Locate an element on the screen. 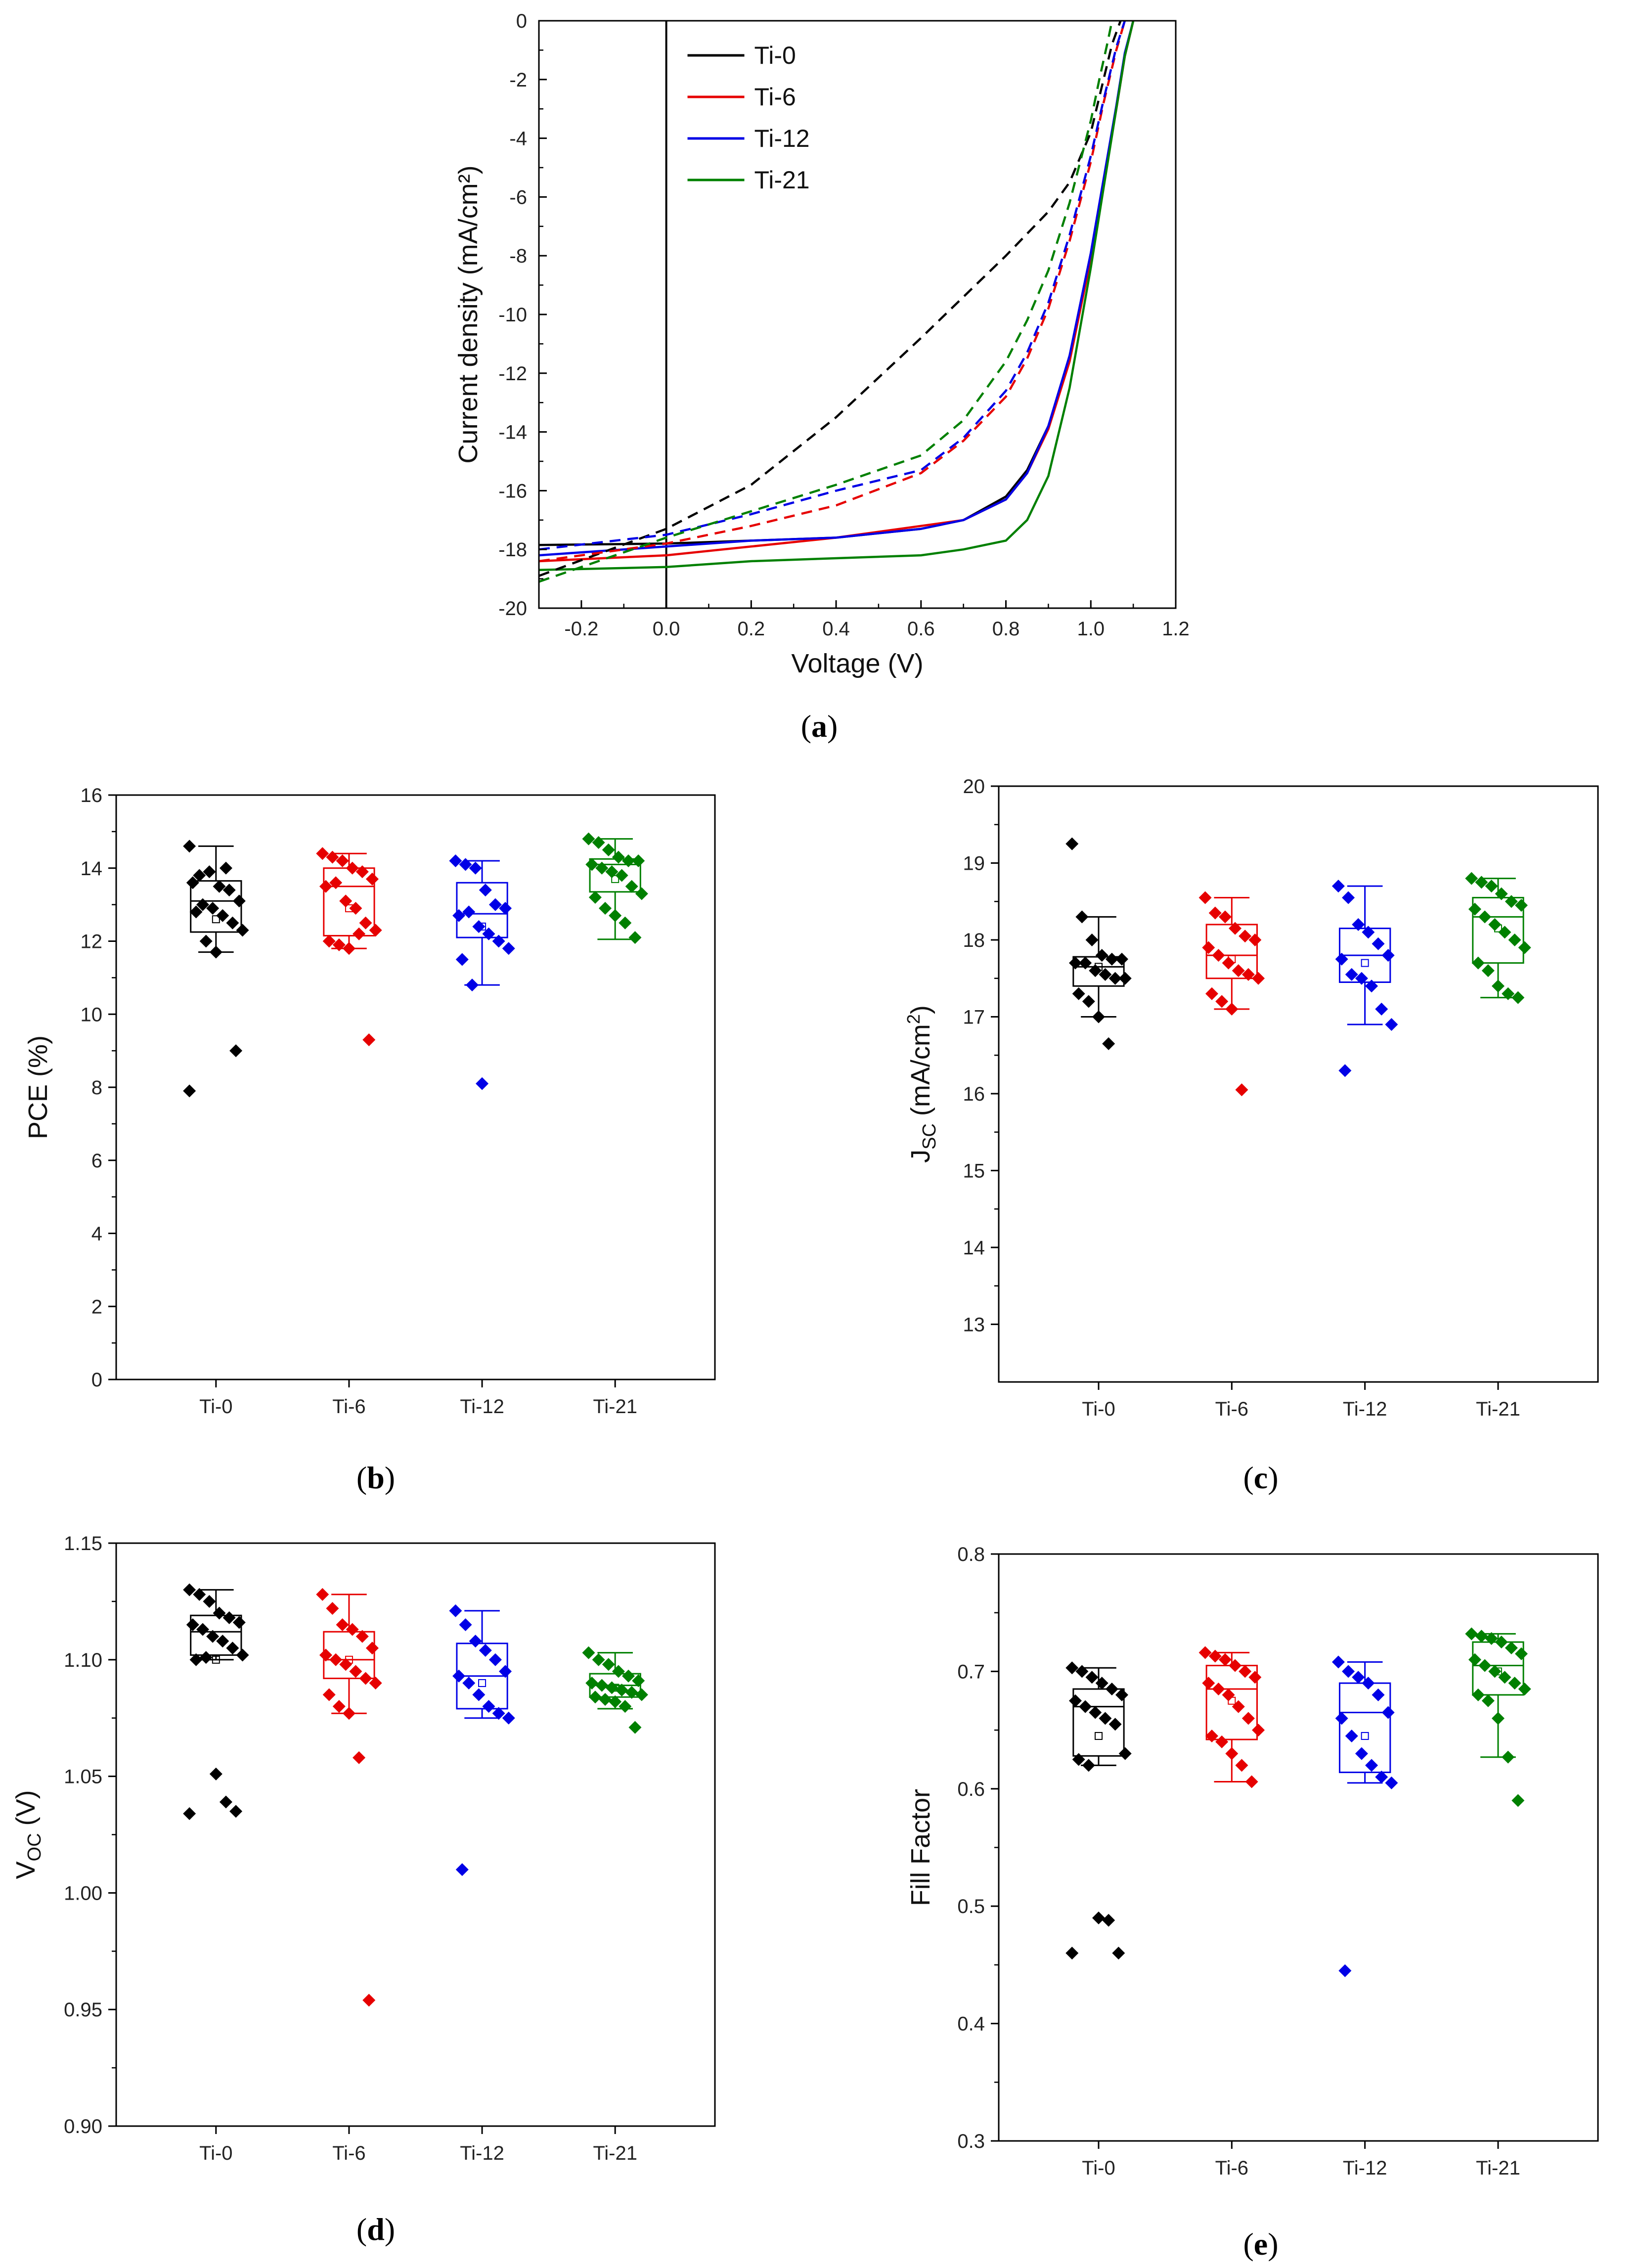  y-tick-label: 1.15 is located at coordinates (83, 1544).